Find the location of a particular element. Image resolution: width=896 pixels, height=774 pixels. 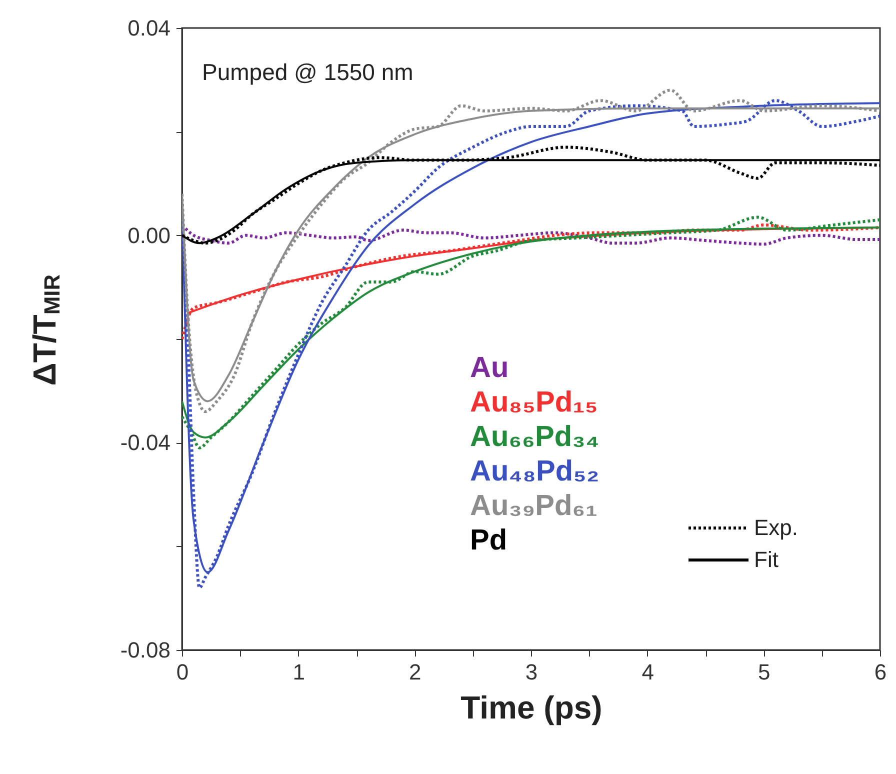

x-tick-label: 4 is located at coordinates (648, 672).